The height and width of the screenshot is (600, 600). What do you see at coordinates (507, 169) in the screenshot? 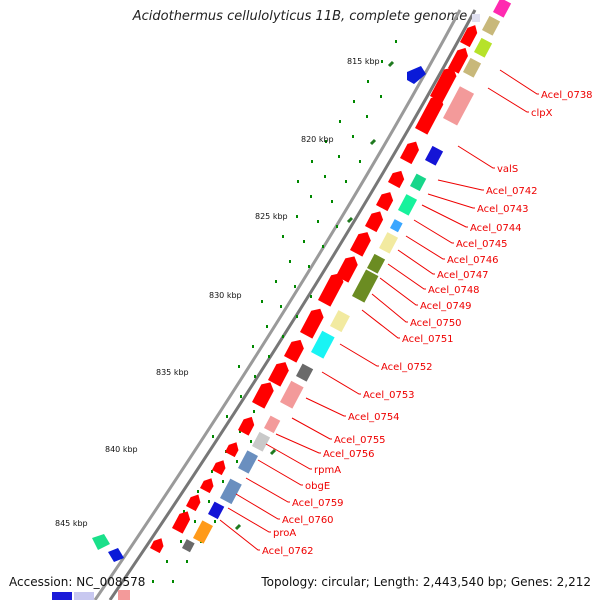
I see `gene-label: valS` at bounding box center [507, 169].